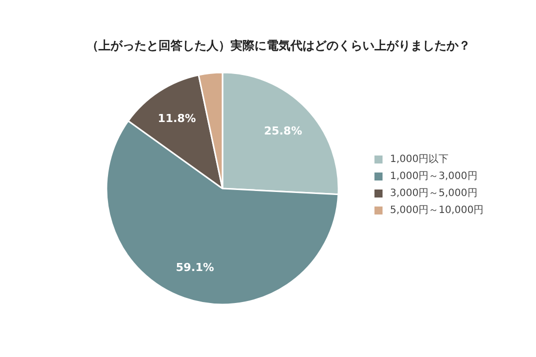 This screenshot has height=357, width=536. Describe the element at coordinates (195, 267) in the screenshot. I see `data-label: 59.1%` at that location.